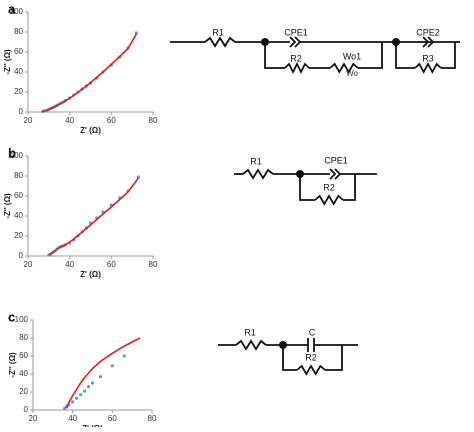  I want to click on panel-label: c, so click(11, 316).